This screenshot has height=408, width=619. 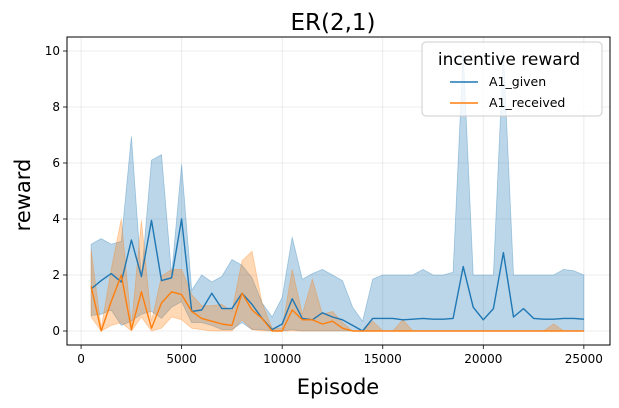 What do you see at coordinates (338, 387) in the screenshot?
I see `x-axis-title: Episode` at bounding box center [338, 387].